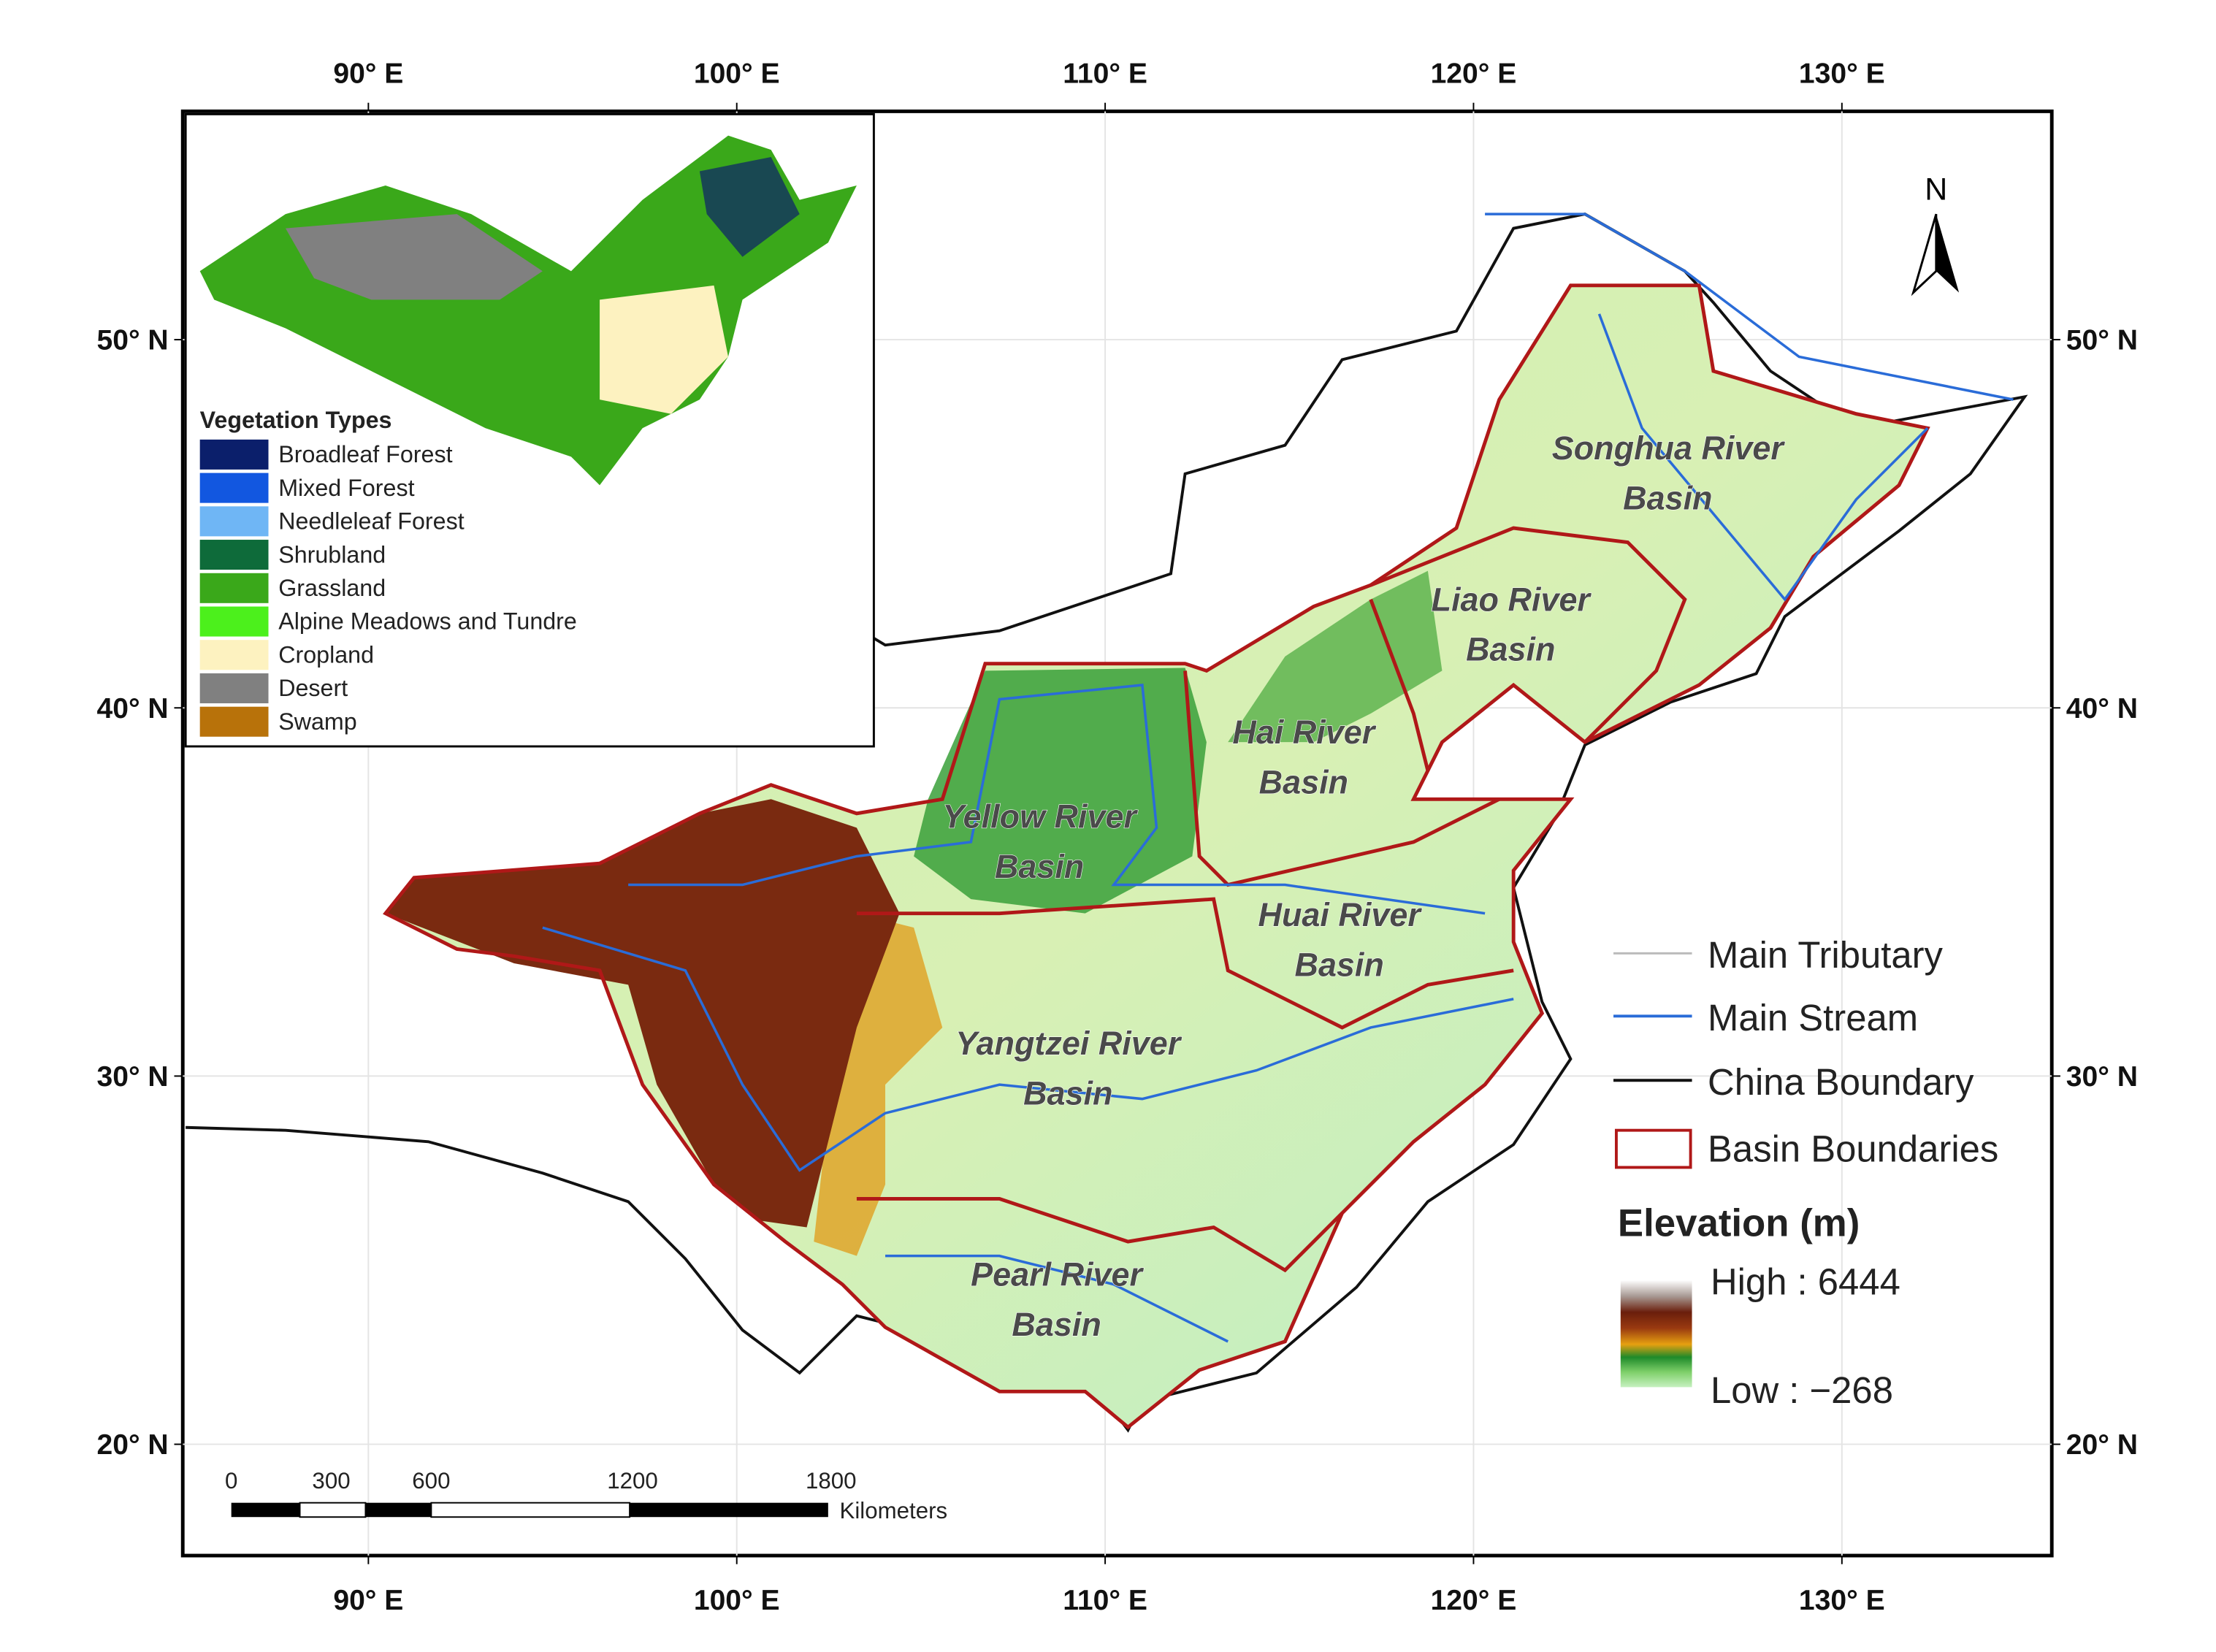 This screenshot has height=1652, width=2216. I want to click on lat-label-left: 20° N, so click(132, 1445).